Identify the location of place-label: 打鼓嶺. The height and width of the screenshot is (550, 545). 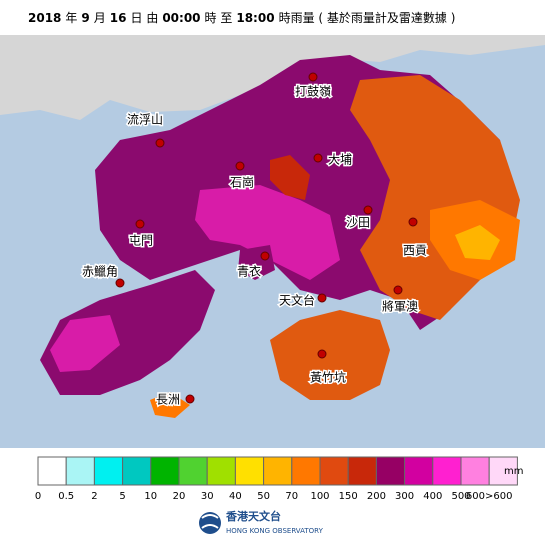
(313, 92).